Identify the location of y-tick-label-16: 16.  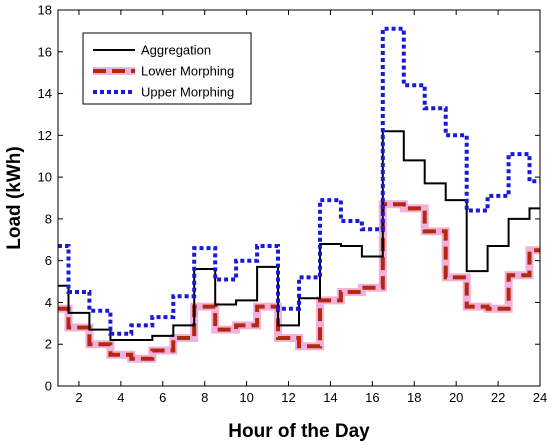
(45, 51).